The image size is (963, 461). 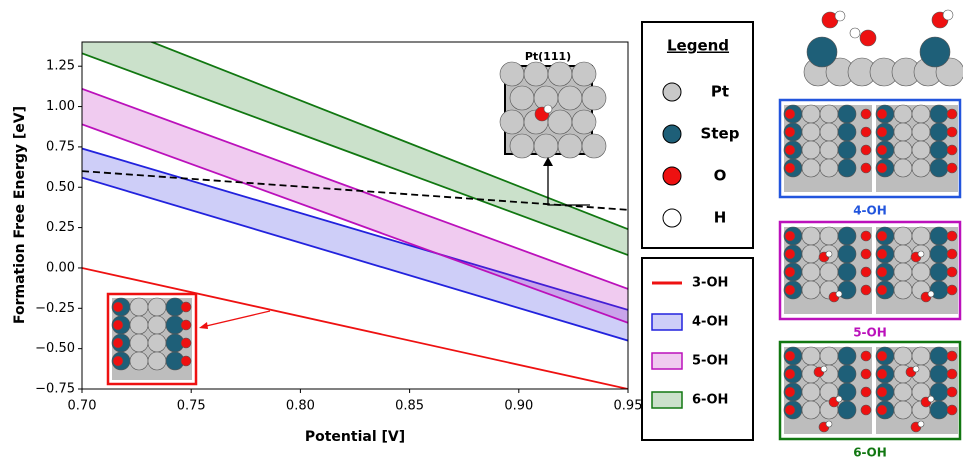 What do you see at coordinates (60, 66) in the screenshot?
I see `y-tick-label: 1.25` at bounding box center [60, 66].